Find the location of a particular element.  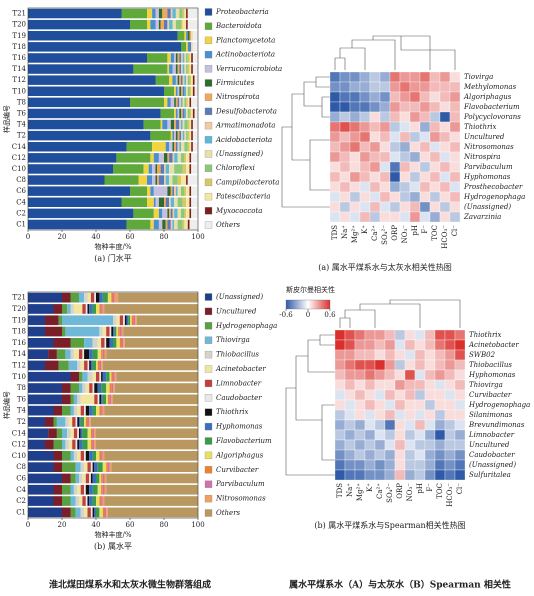

legend-label: Acidobacteriota is located at coordinates (243, 140).